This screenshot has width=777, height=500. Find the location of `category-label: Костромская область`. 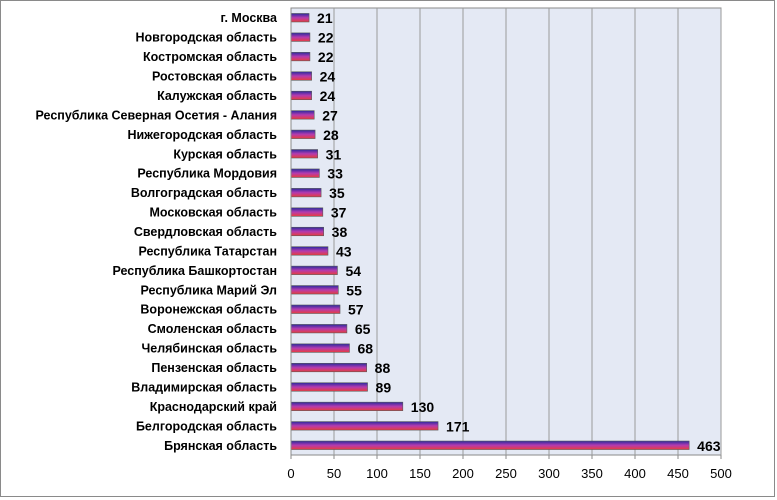

category-label: Костромская область is located at coordinates (210, 57).